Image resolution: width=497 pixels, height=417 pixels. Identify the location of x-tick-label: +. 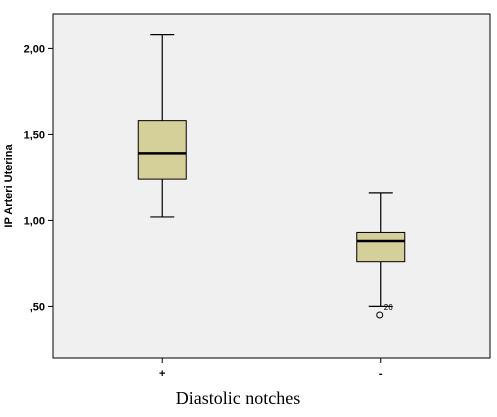
(162, 374).